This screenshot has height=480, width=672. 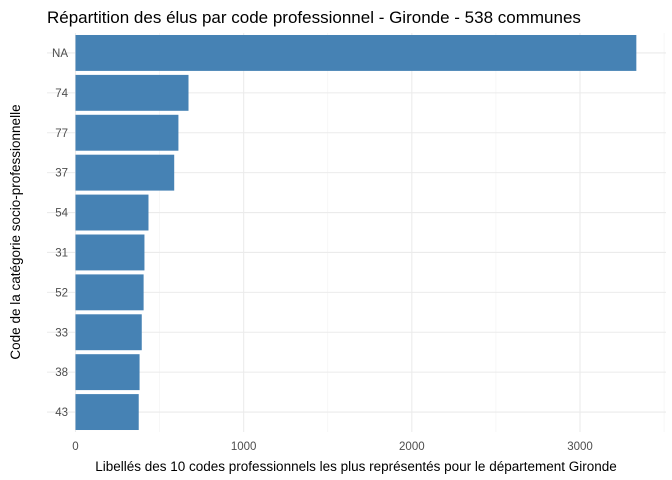 I want to click on x-tick-label: 2000, so click(x=412, y=447).